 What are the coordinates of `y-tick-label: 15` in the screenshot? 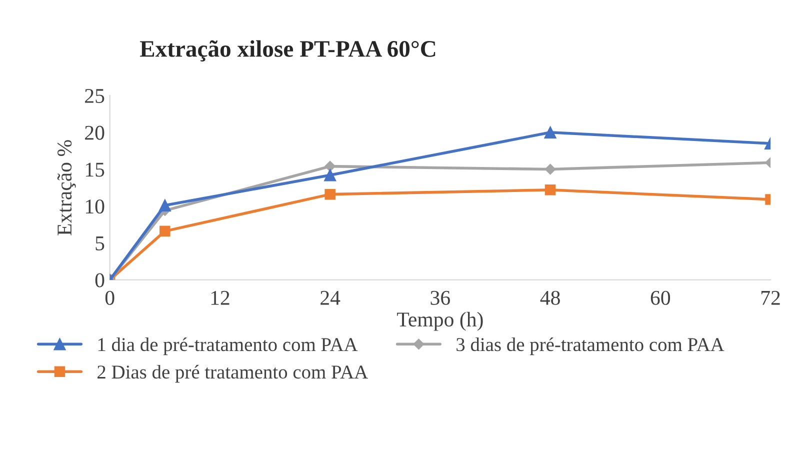 It's located at (95, 169).